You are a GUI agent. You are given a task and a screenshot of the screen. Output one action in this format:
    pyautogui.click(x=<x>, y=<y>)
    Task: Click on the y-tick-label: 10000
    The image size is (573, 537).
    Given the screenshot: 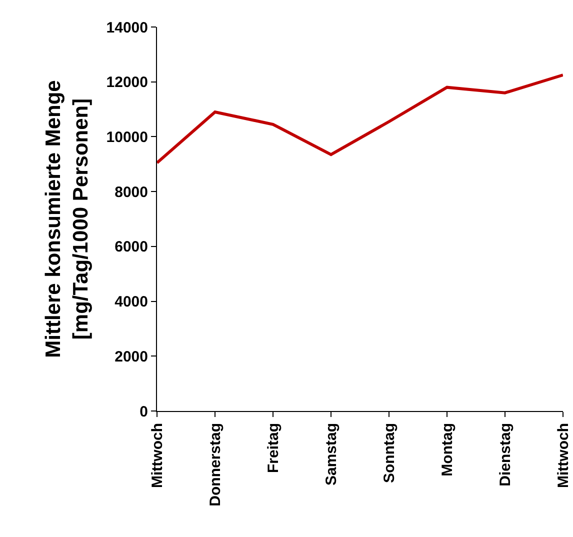 What is the action you would take?
    pyautogui.click(x=127, y=137)
    